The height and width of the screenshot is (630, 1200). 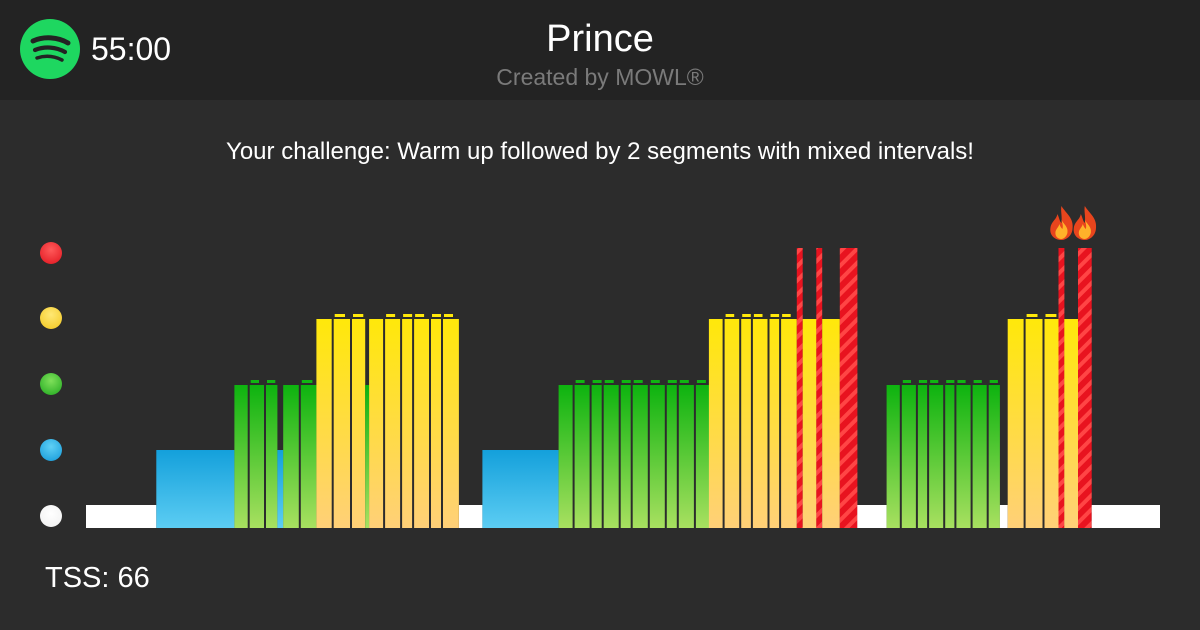 I want to click on tss-score: TSS: 66, so click(x=97, y=578).